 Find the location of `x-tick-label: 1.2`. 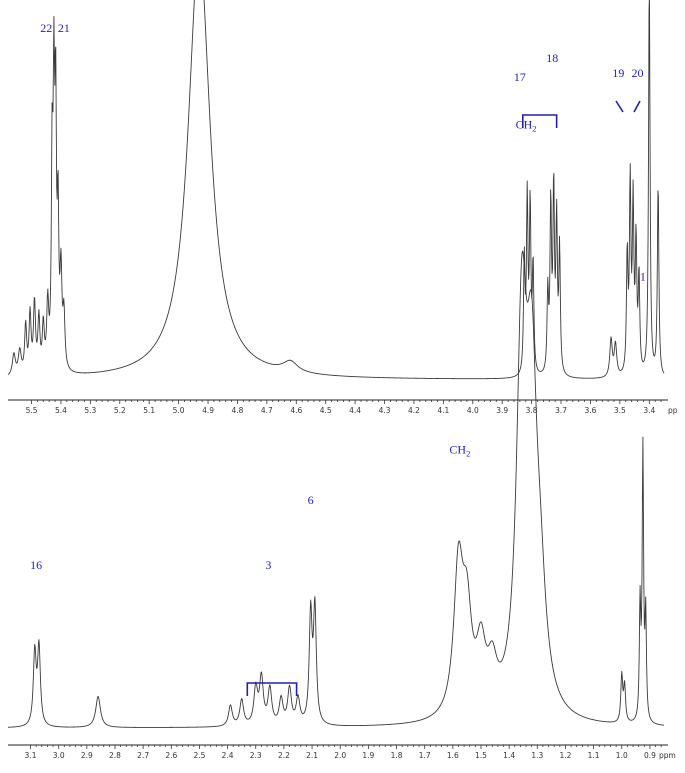

x-tick-label: 1.2 is located at coordinates (565, 755).